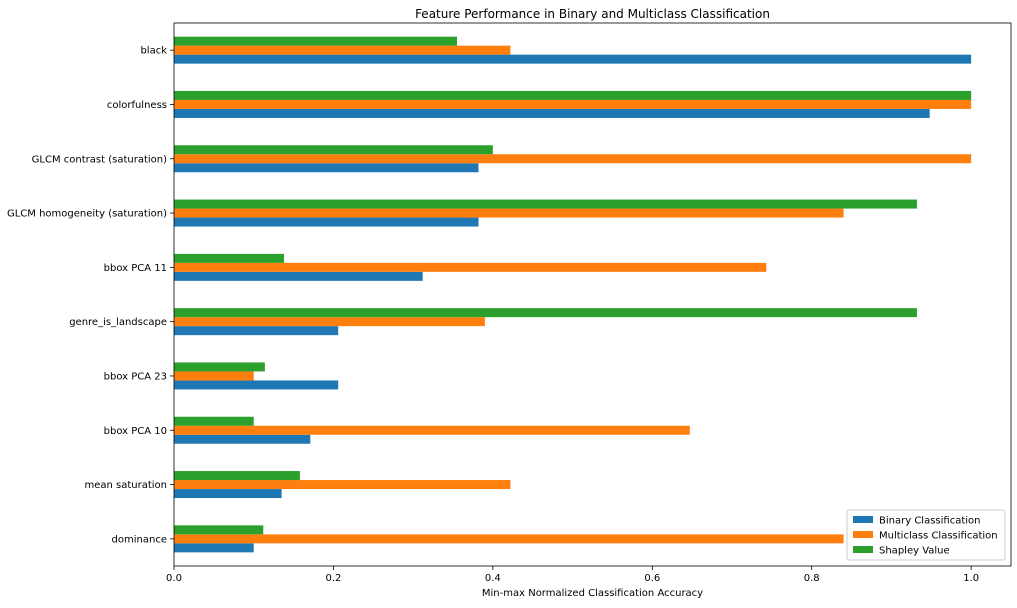 Image resolution: width=1017 pixels, height=608 pixels. I want to click on x-tick-label: 0.2, so click(333, 578).